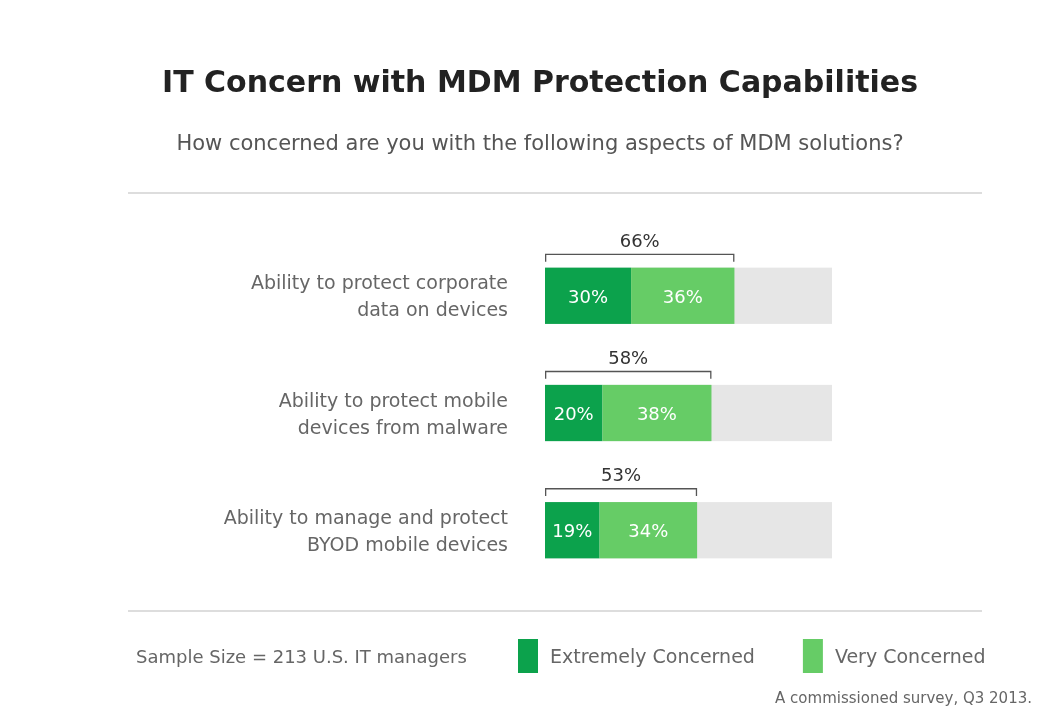  Describe the element at coordinates (301, 656) in the screenshot. I see `text: Sample Size = 213 U.S. IT managers` at that location.